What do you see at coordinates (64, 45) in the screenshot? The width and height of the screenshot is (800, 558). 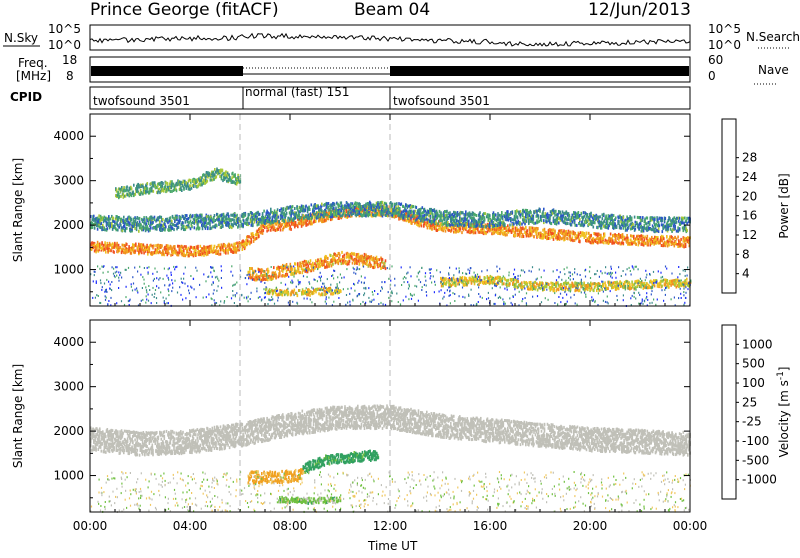 I see `nsky-tick-low-left: 10^0` at bounding box center [64, 45].